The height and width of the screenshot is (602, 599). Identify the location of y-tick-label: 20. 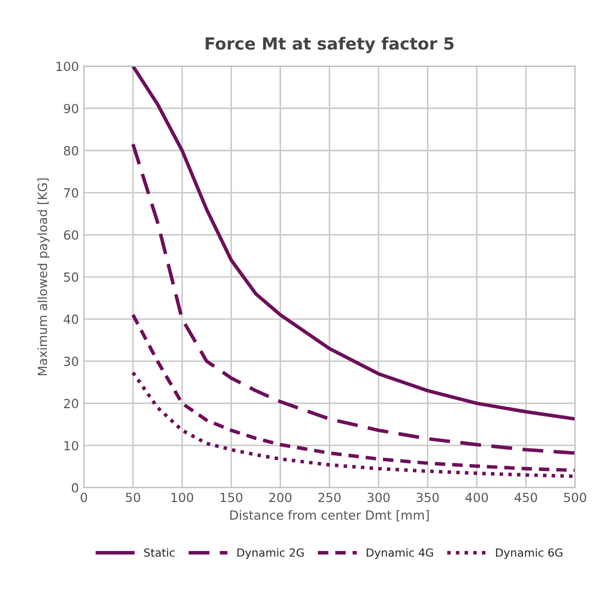
(71, 403).